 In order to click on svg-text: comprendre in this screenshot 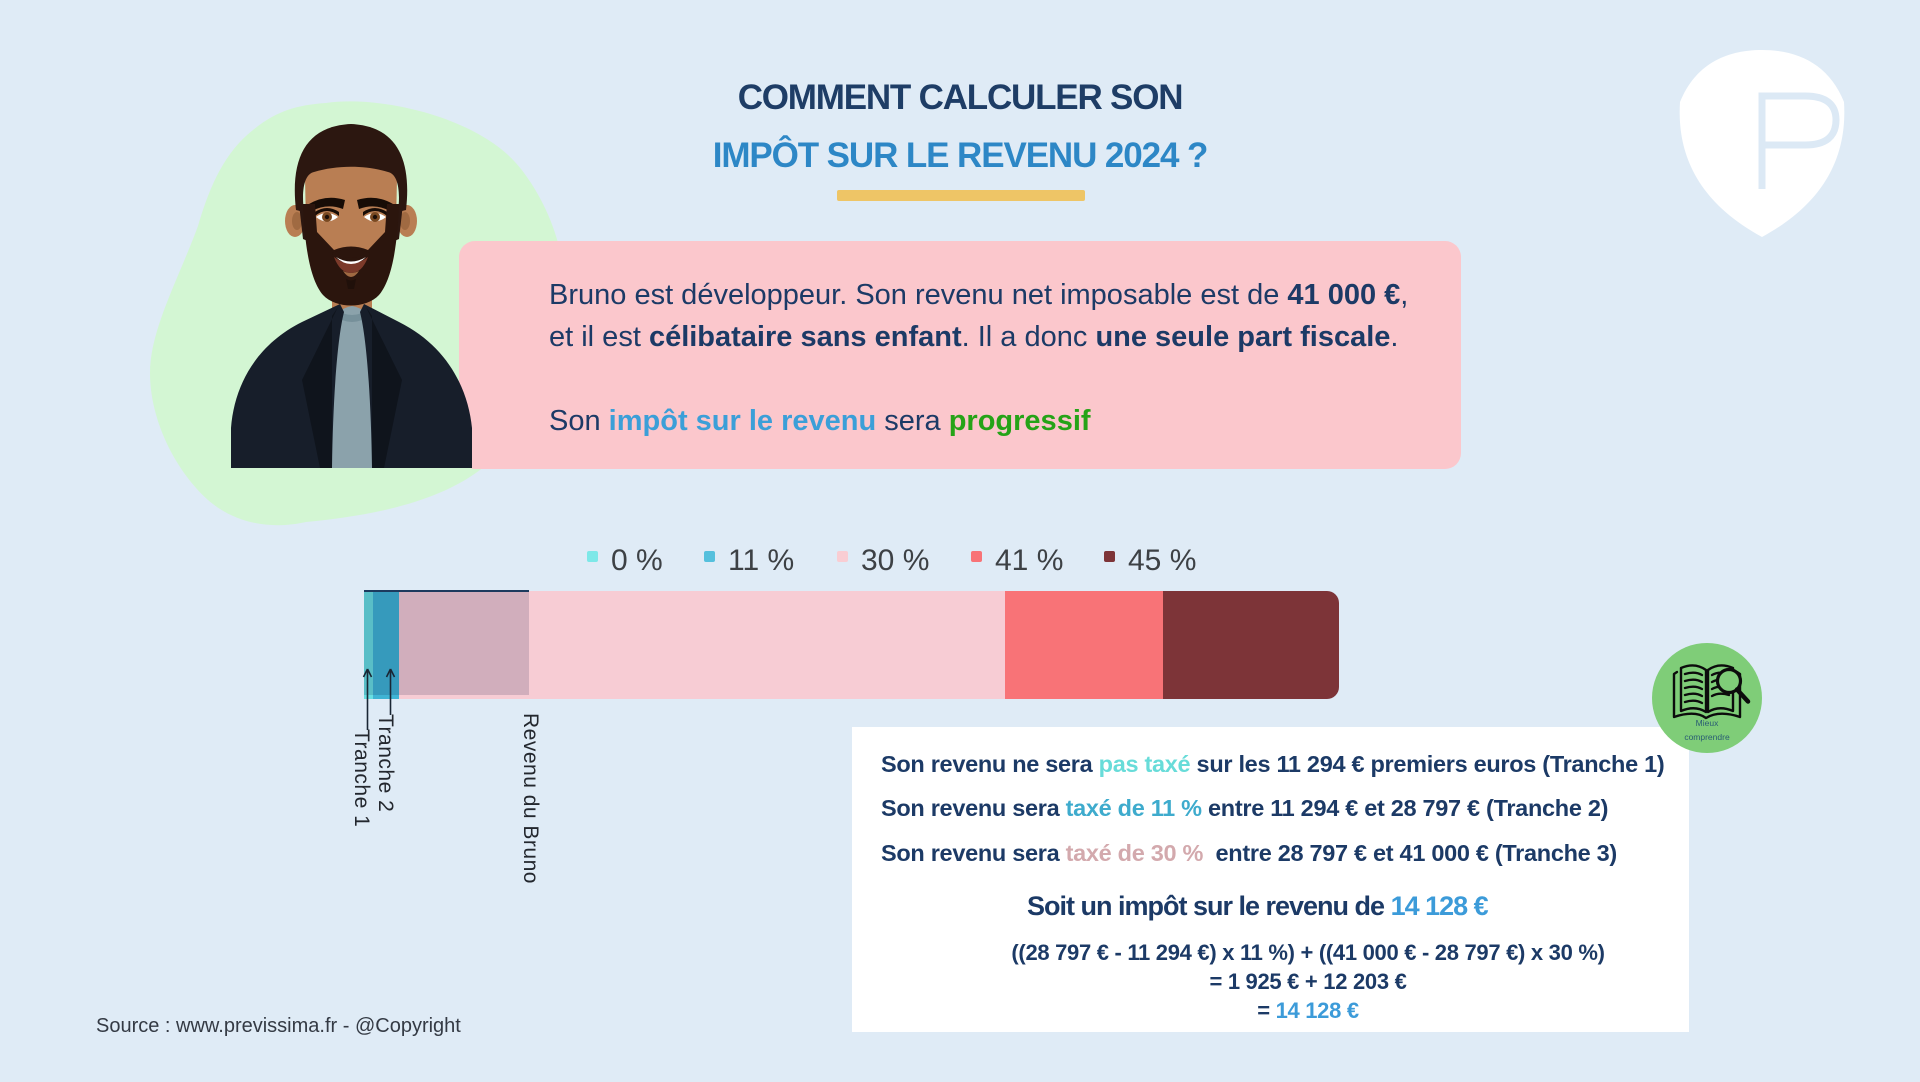, I will do `click(1707, 737)`.